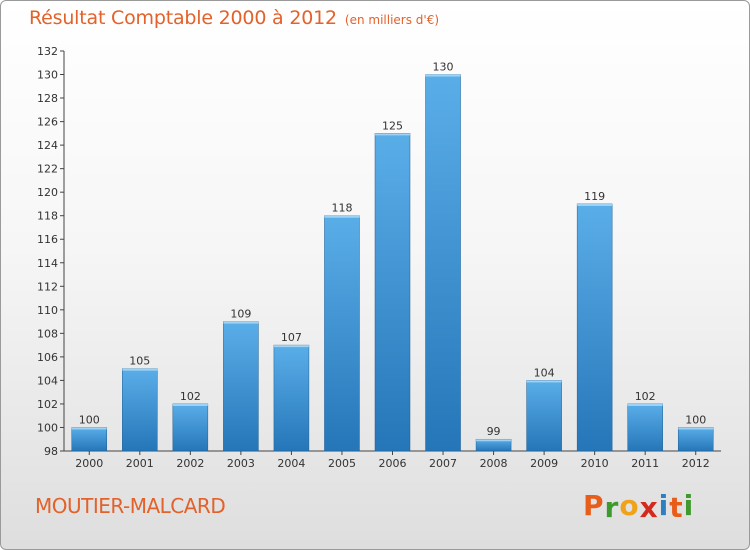 This screenshot has height=550, width=750. Describe the element at coordinates (649, 507) in the screenshot. I see `logo-letter: x` at that location.